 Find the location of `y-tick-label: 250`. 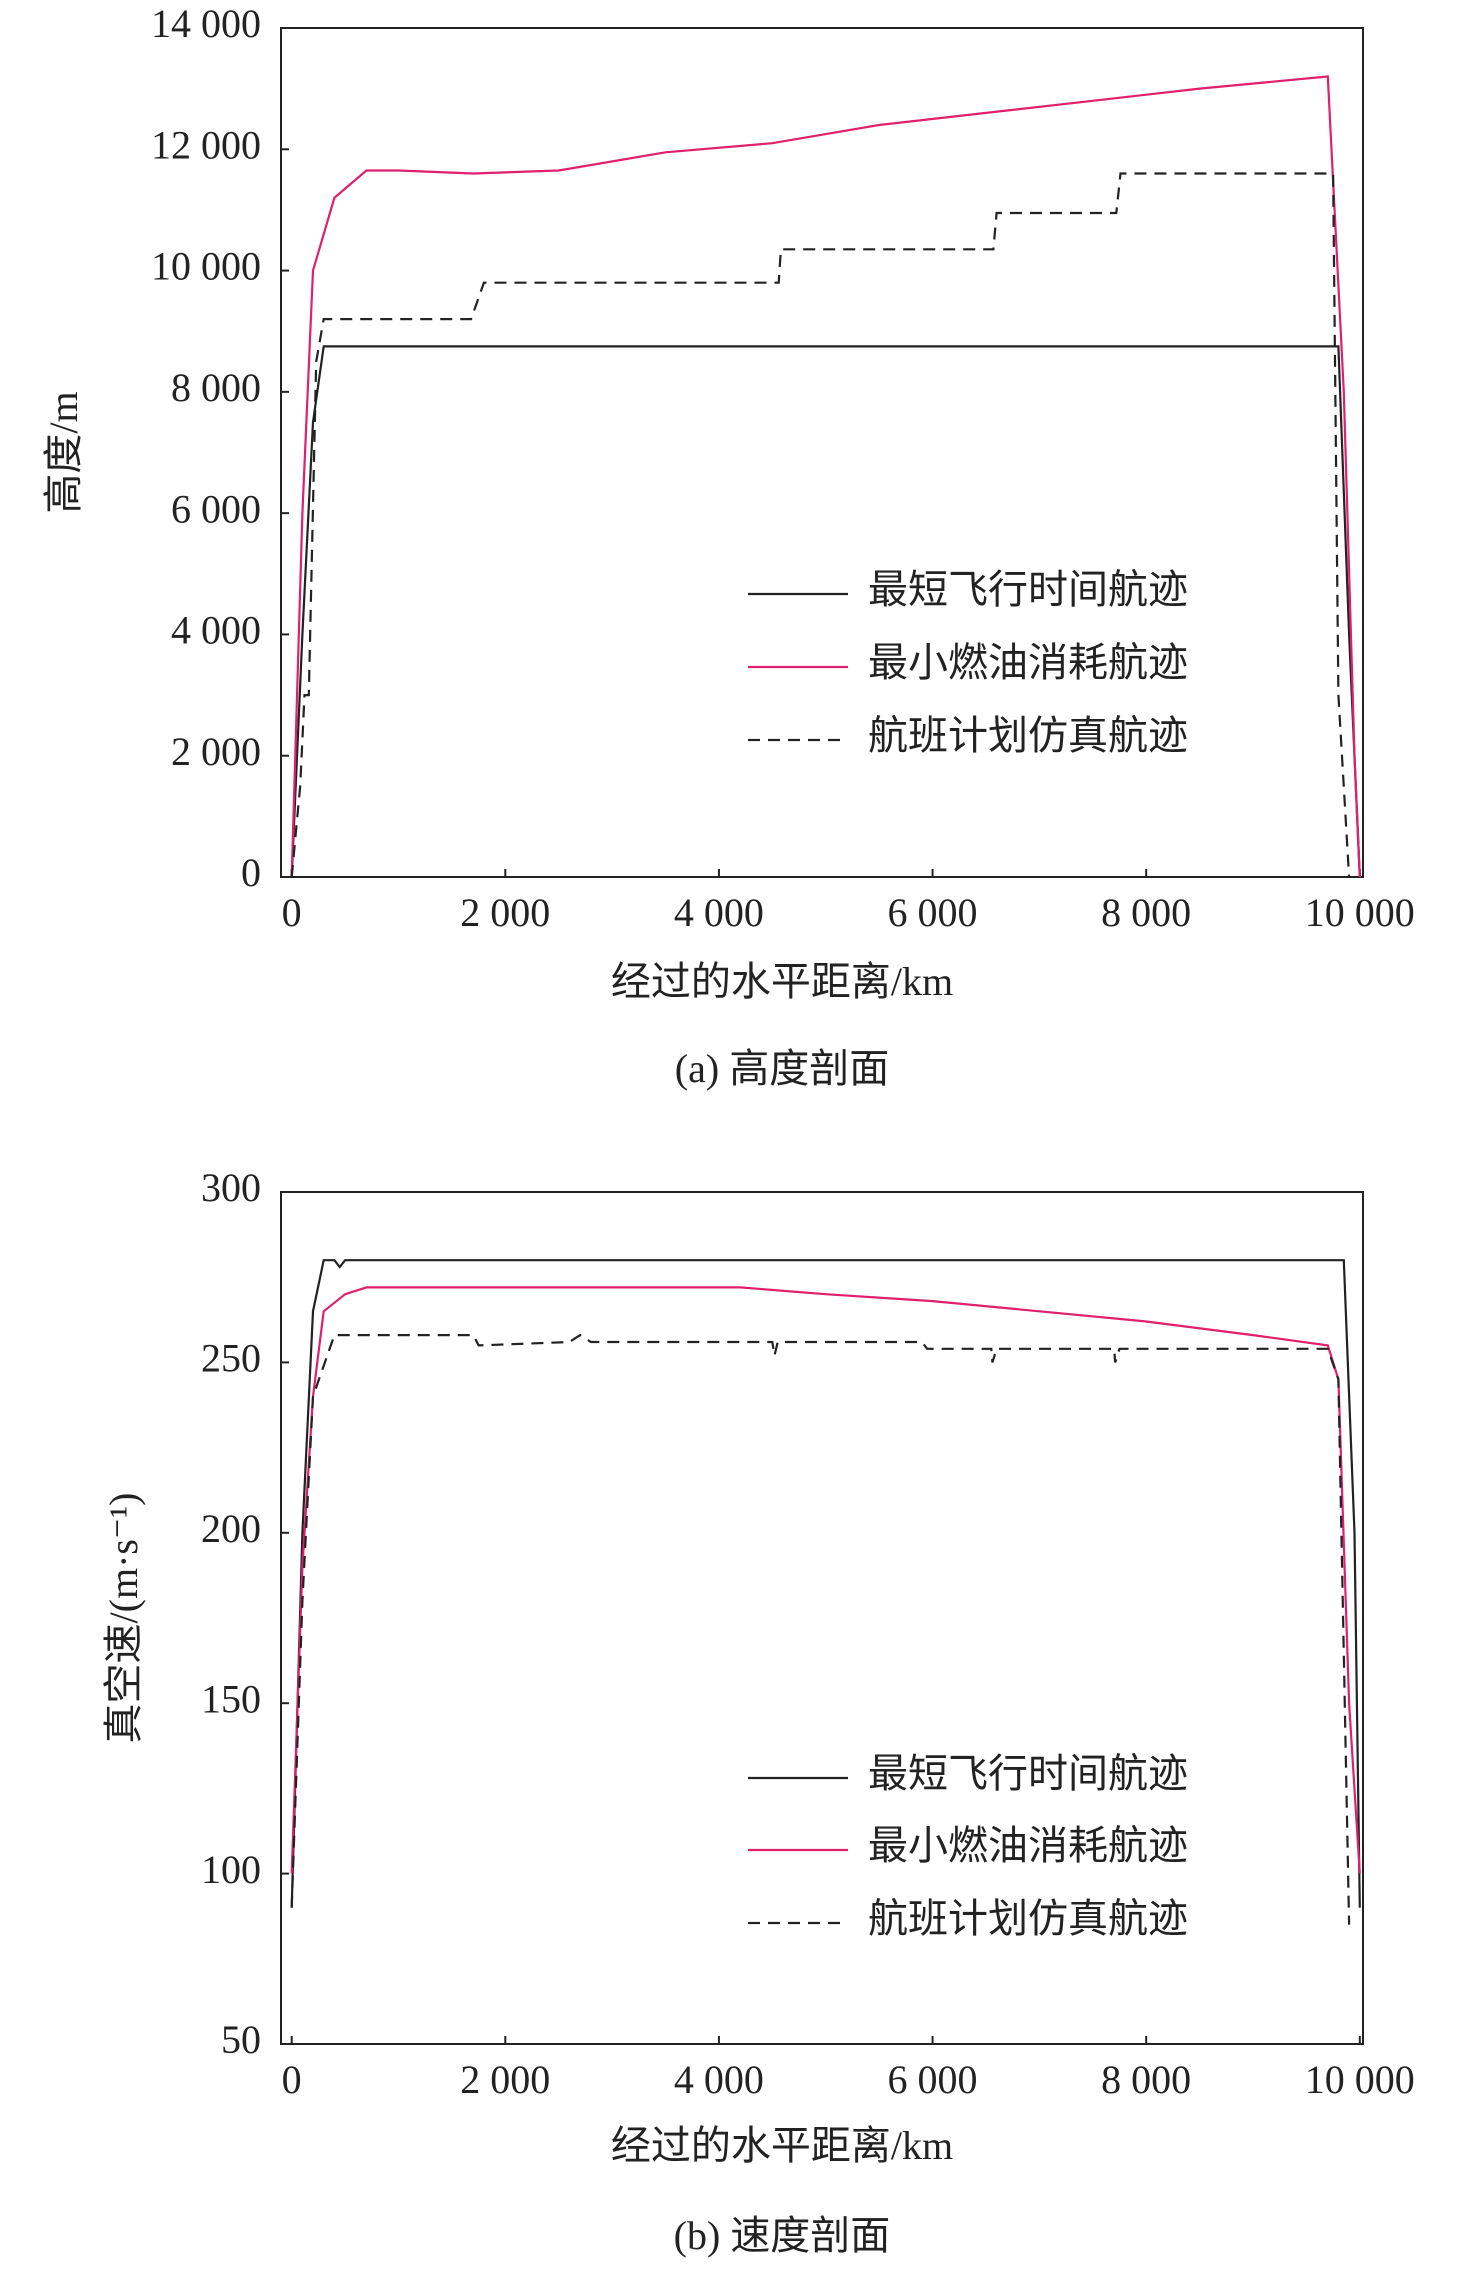

y-tick-label: 250 is located at coordinates (231, 1358).